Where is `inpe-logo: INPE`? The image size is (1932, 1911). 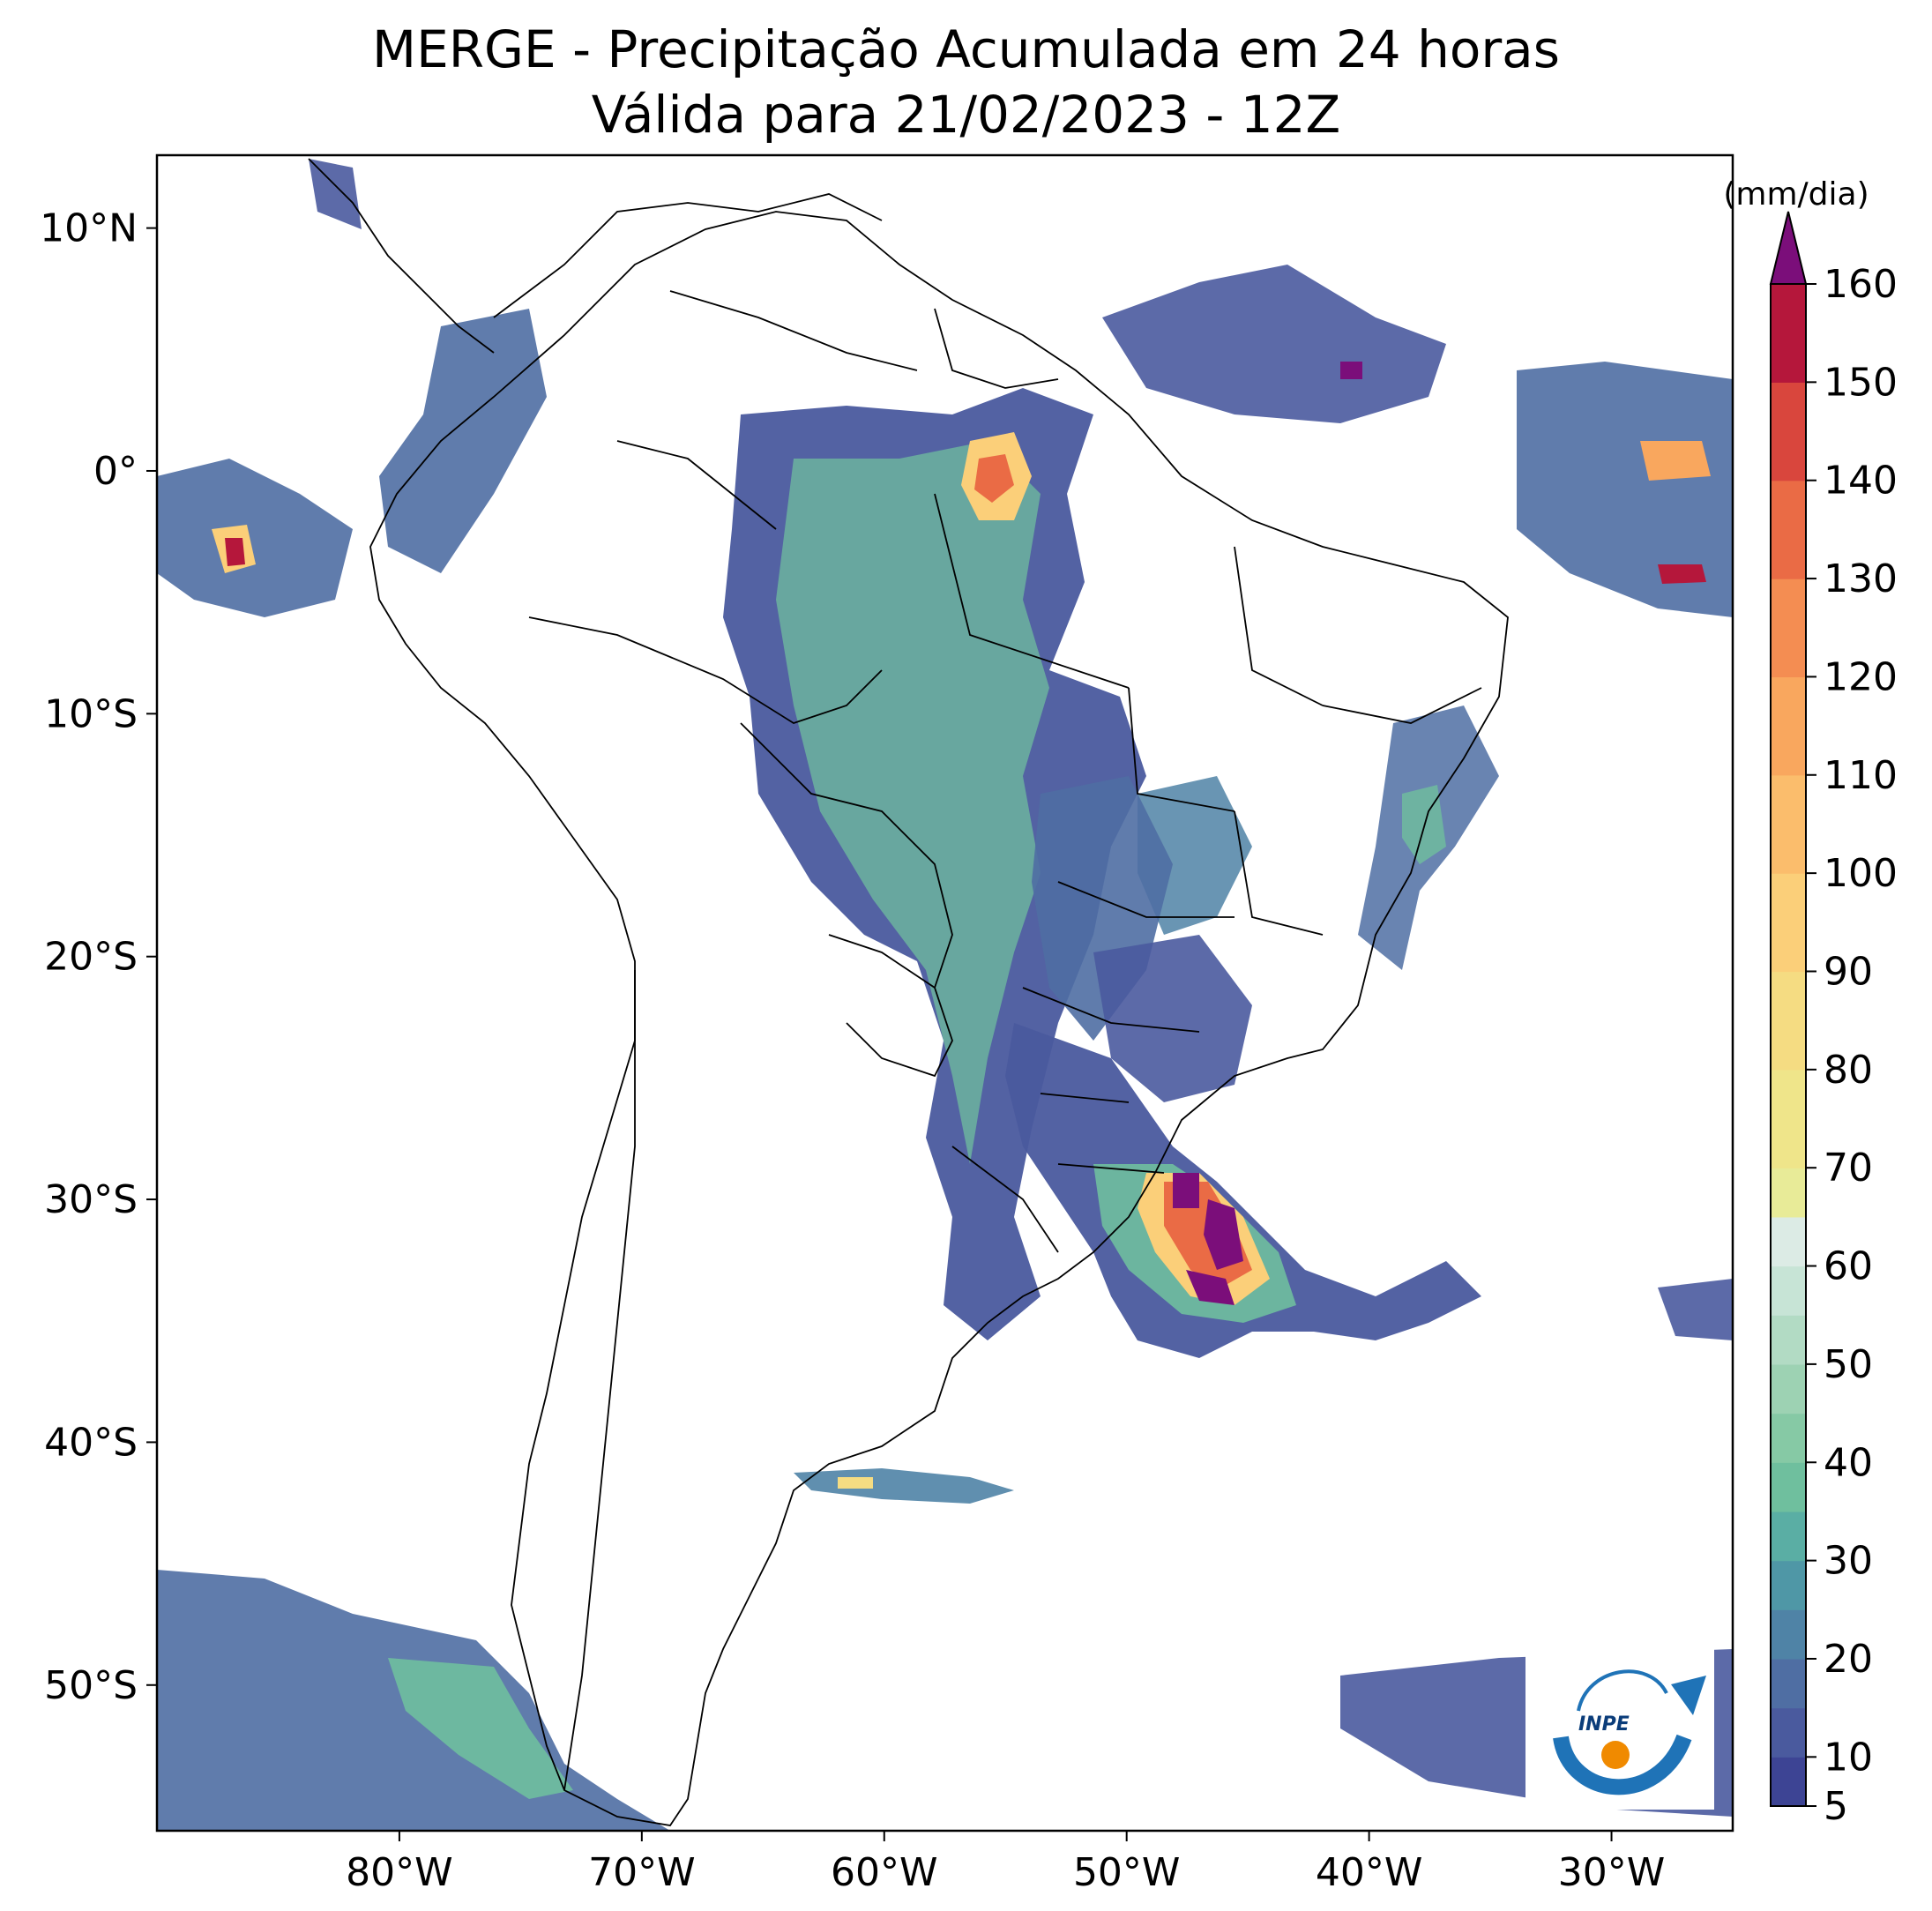 inpe-logo: INPE is located at coordinates (1619, 1726).